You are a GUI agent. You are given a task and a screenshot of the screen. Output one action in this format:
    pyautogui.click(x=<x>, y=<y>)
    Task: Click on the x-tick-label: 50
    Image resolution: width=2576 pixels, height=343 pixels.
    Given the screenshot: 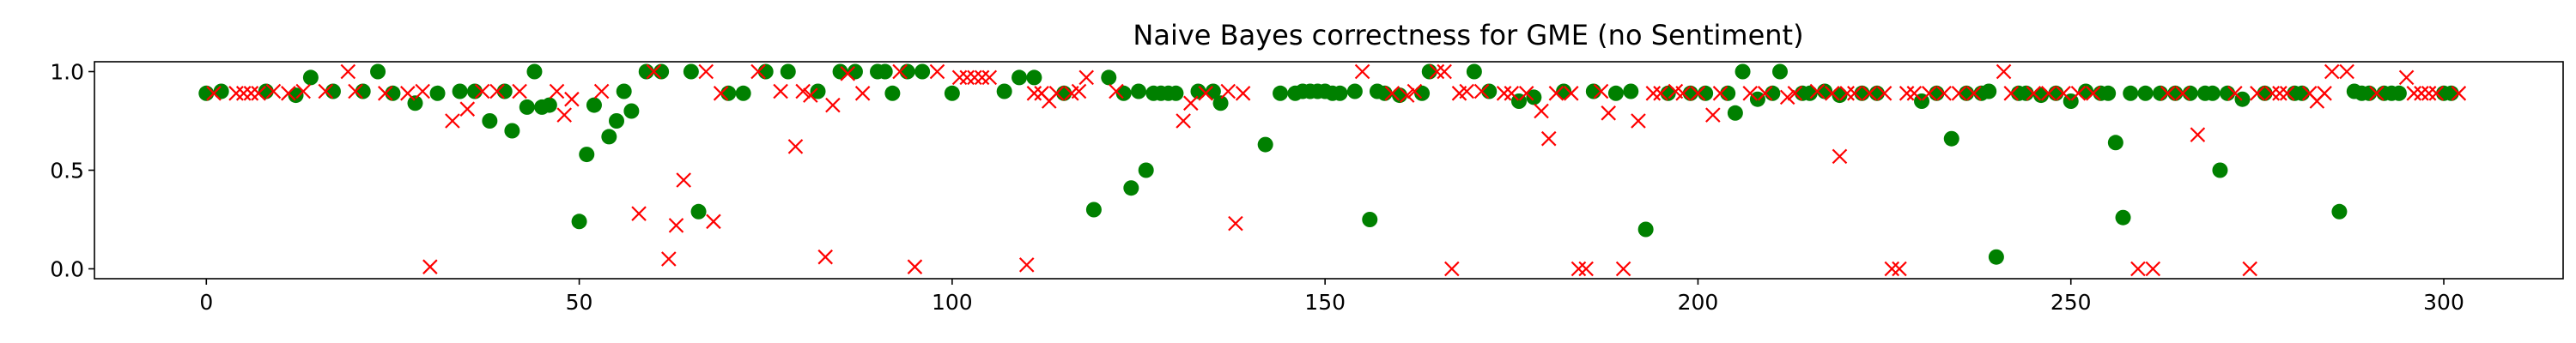 What is the action you would take?
    pyautogui.click(x=579, y=302)
    